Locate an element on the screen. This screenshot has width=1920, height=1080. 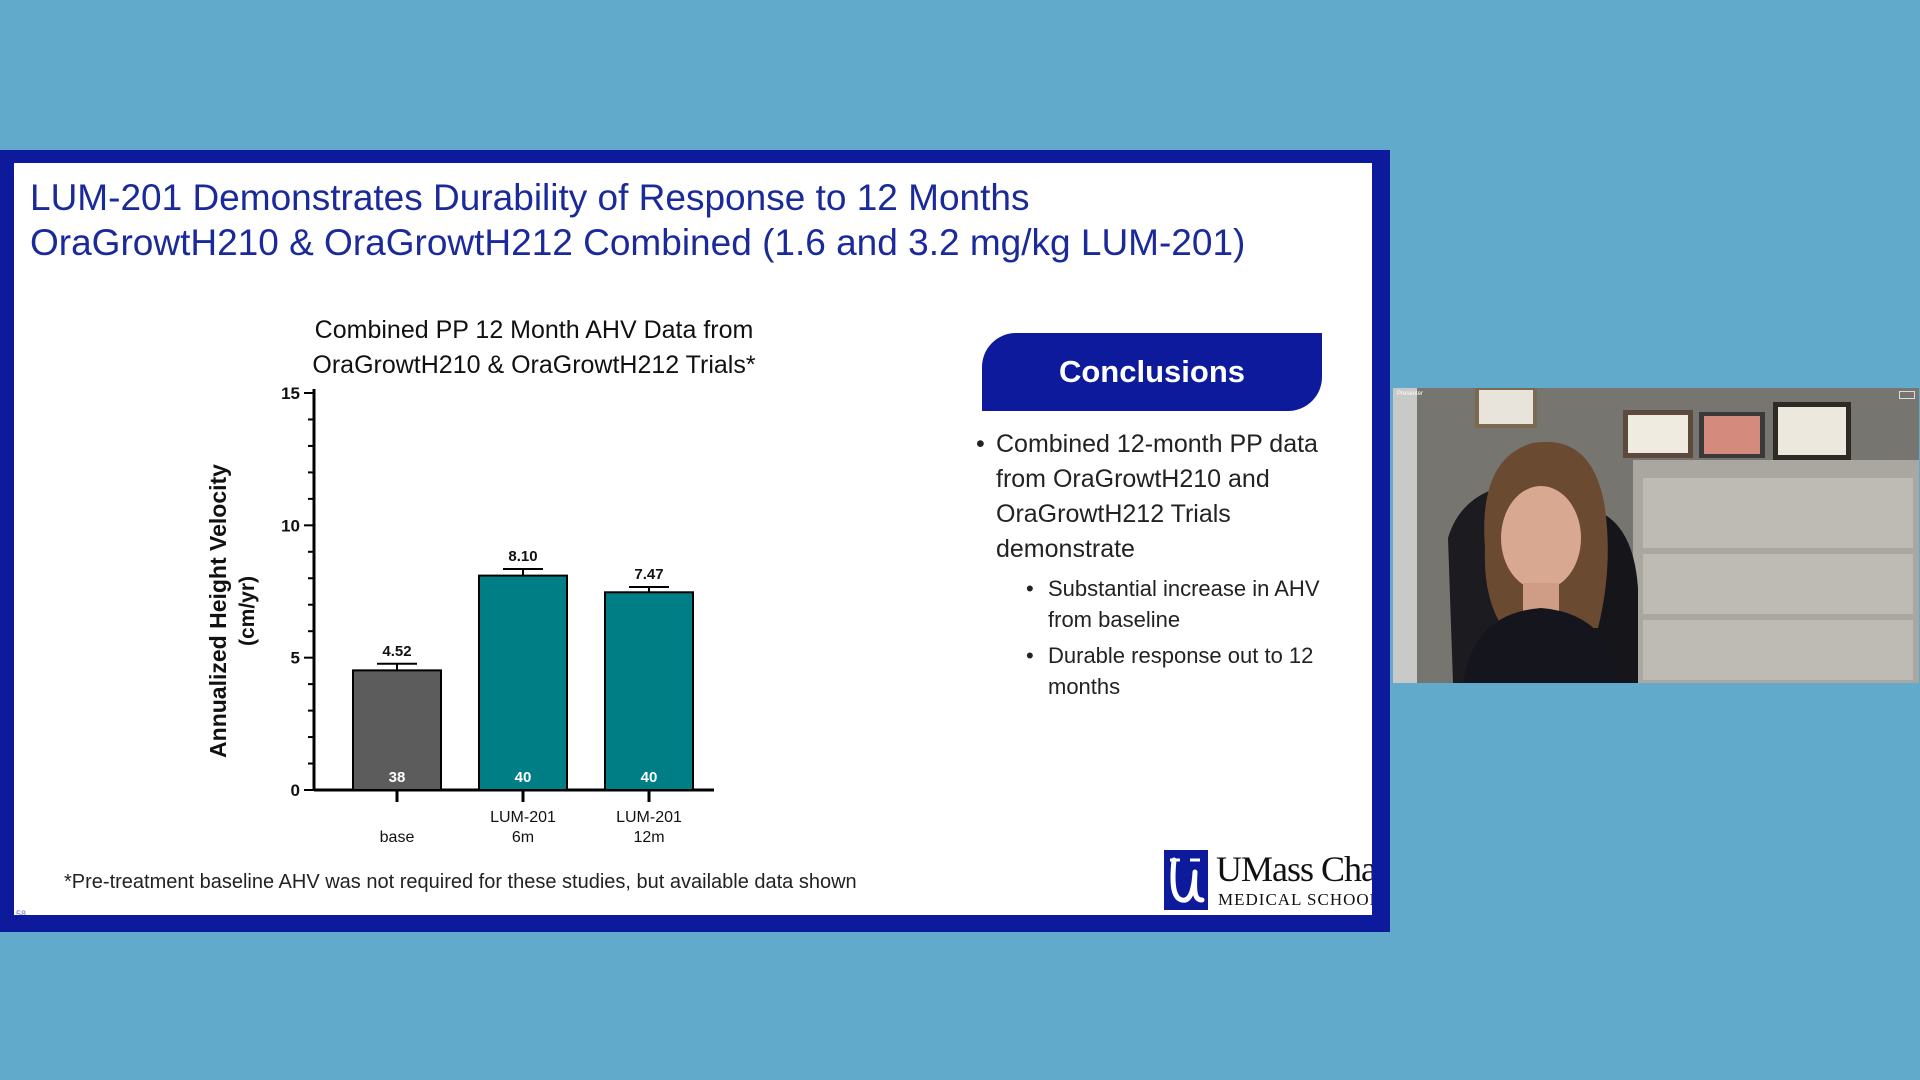
logo-subtitle: MEDICAL SCHOOL is located at coordinates (1295, 899).